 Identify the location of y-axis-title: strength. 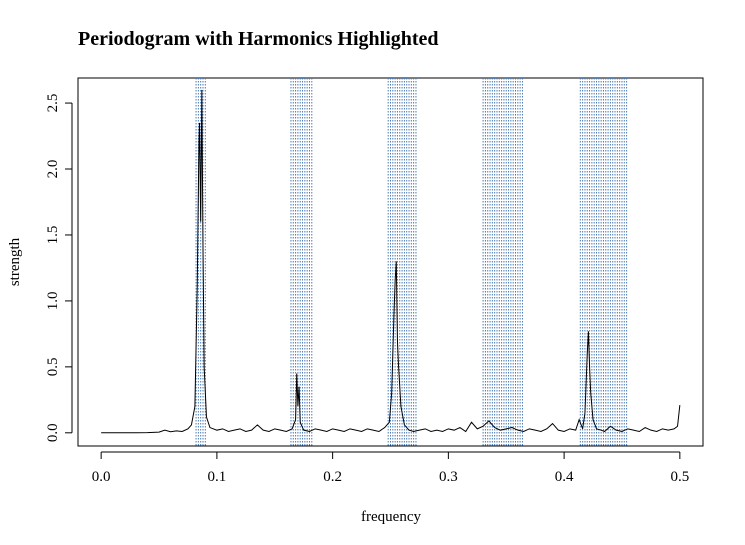
(15, 261).